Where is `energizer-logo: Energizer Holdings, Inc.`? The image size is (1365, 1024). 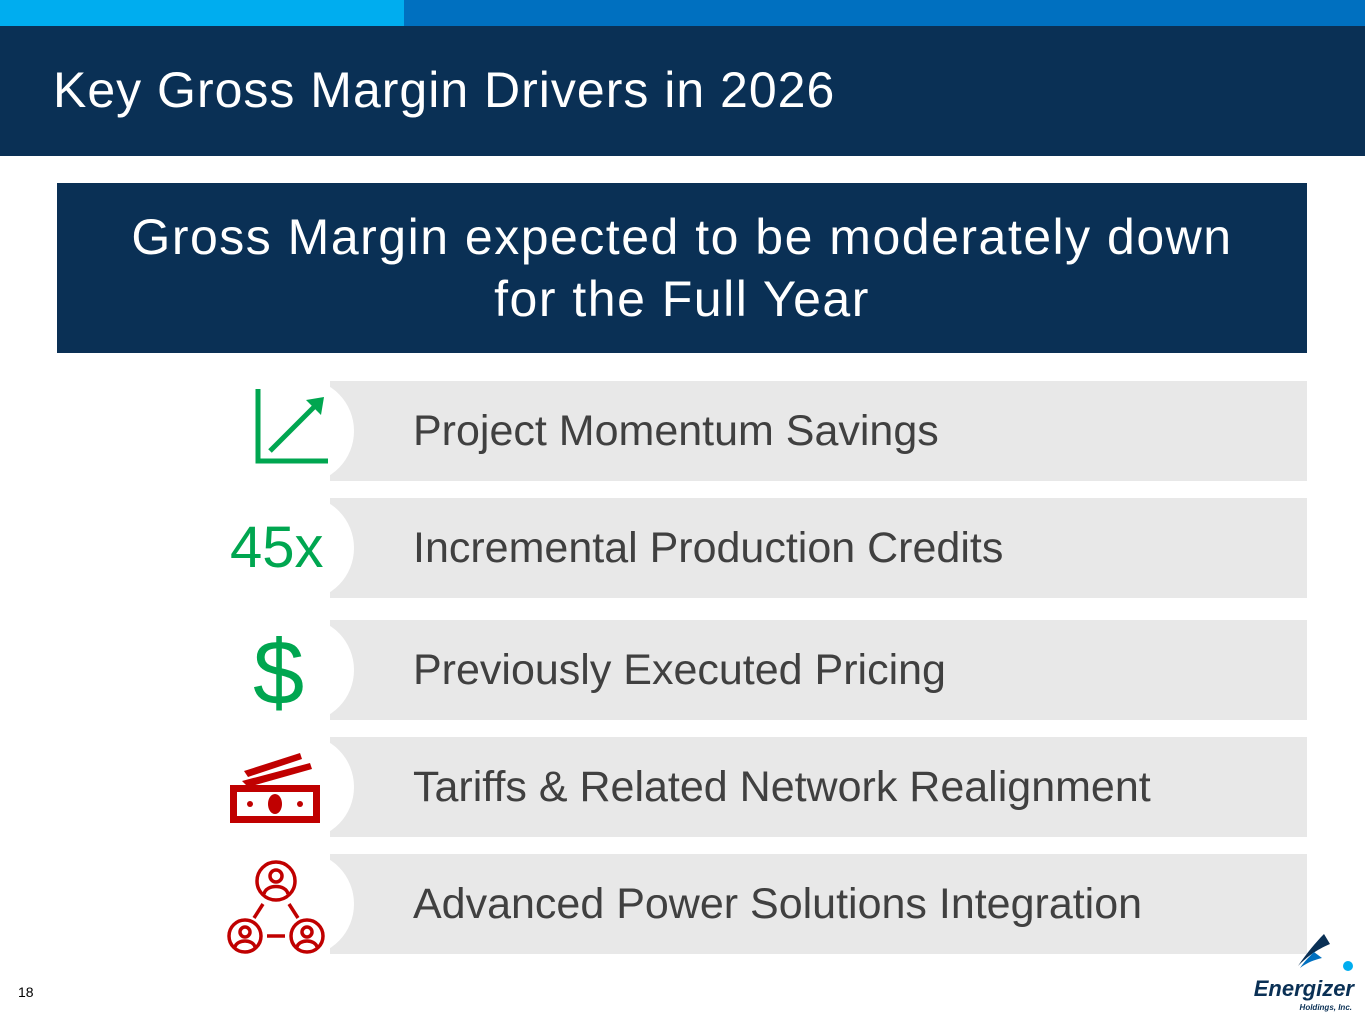
energizer-logo: Energizer Holdings, Inc. is located at coordinates (1305, 973).